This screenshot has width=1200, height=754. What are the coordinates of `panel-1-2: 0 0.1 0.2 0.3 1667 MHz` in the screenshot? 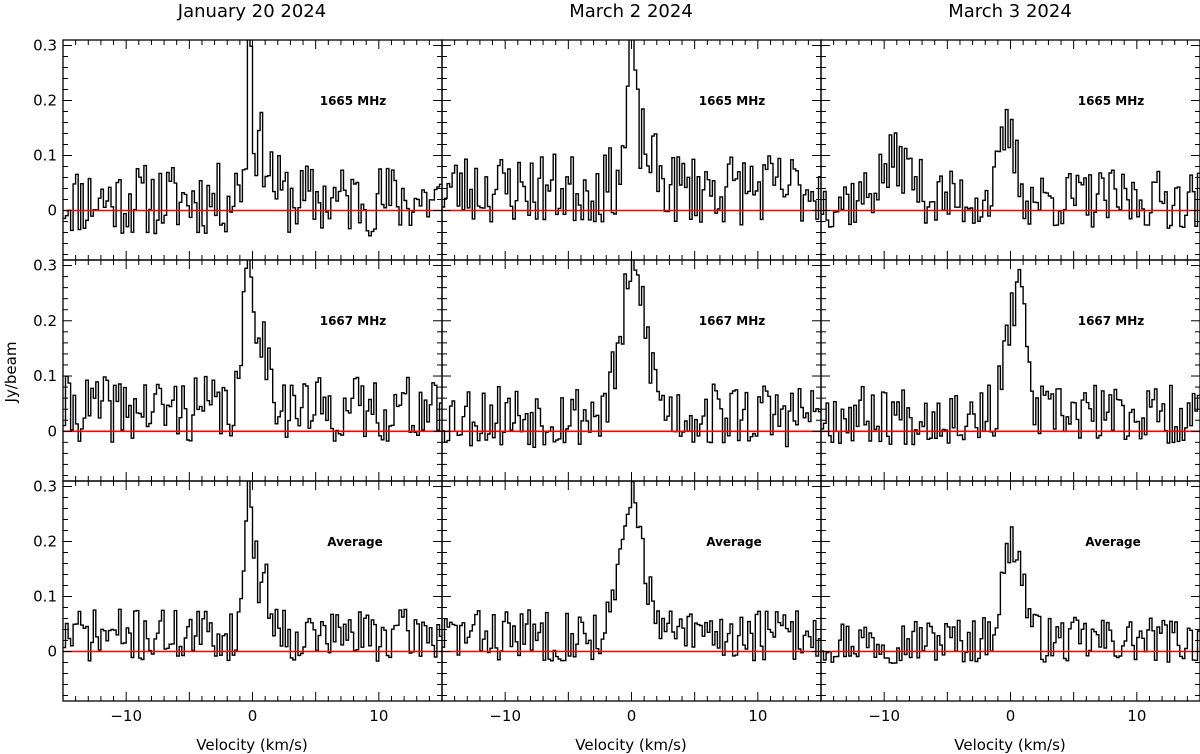 It's located at (238, 369).